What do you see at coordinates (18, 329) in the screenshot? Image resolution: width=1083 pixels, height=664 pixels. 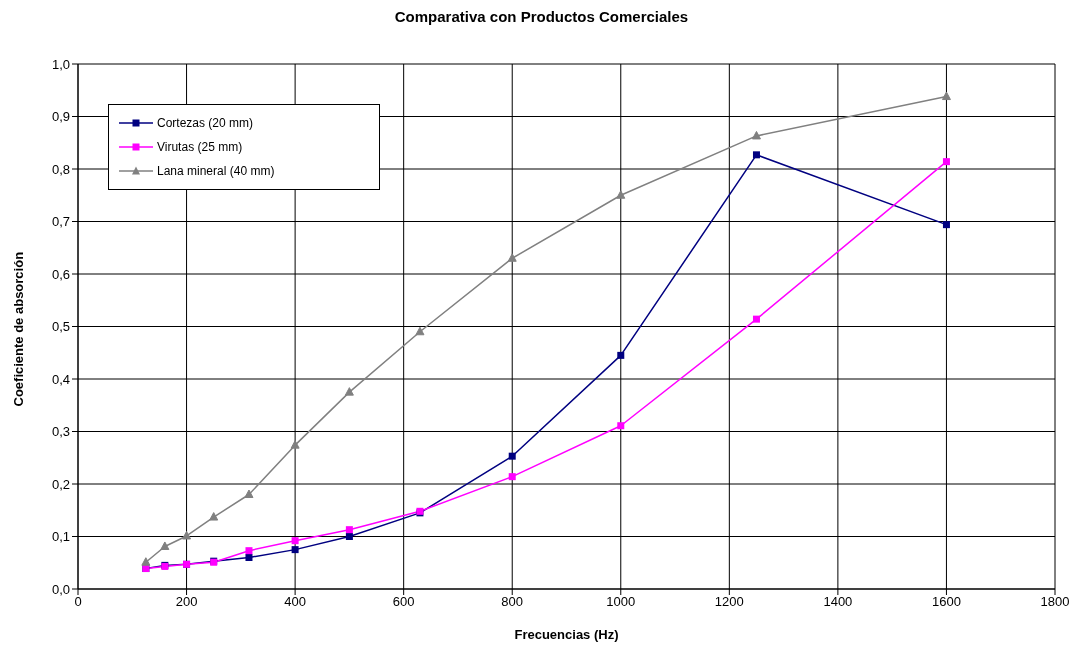 I see `y-axis-title: Coeficiente de absorción` at bounding box center [18, 329].